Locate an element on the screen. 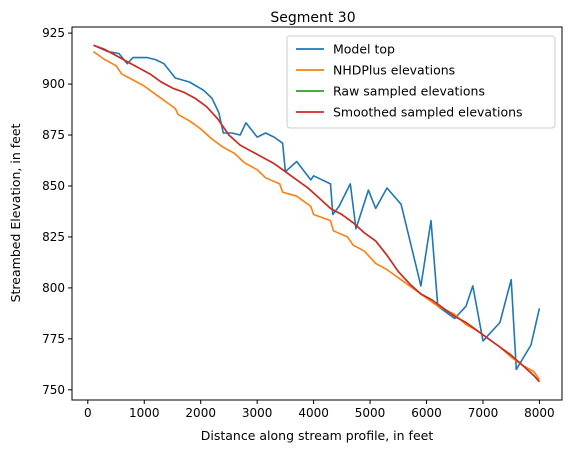 This screenshot has height=453, width=571. legend-entry: Smoothed sampled elevations is located at coordinates (428, 112).